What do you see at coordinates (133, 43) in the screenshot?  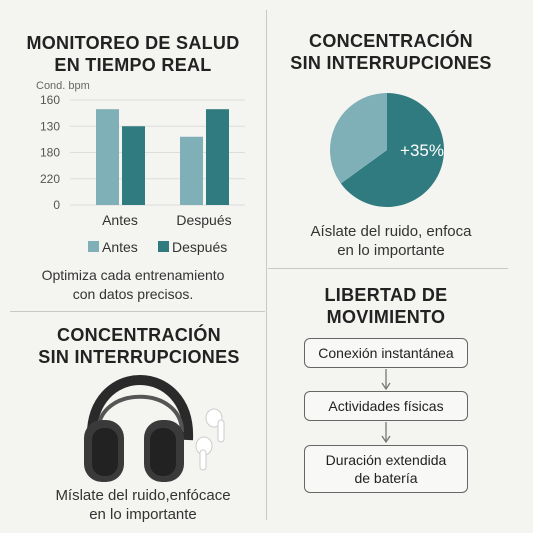 I see `title-line: MONITOREO DE SALUD` at bounding box center [133, 43].